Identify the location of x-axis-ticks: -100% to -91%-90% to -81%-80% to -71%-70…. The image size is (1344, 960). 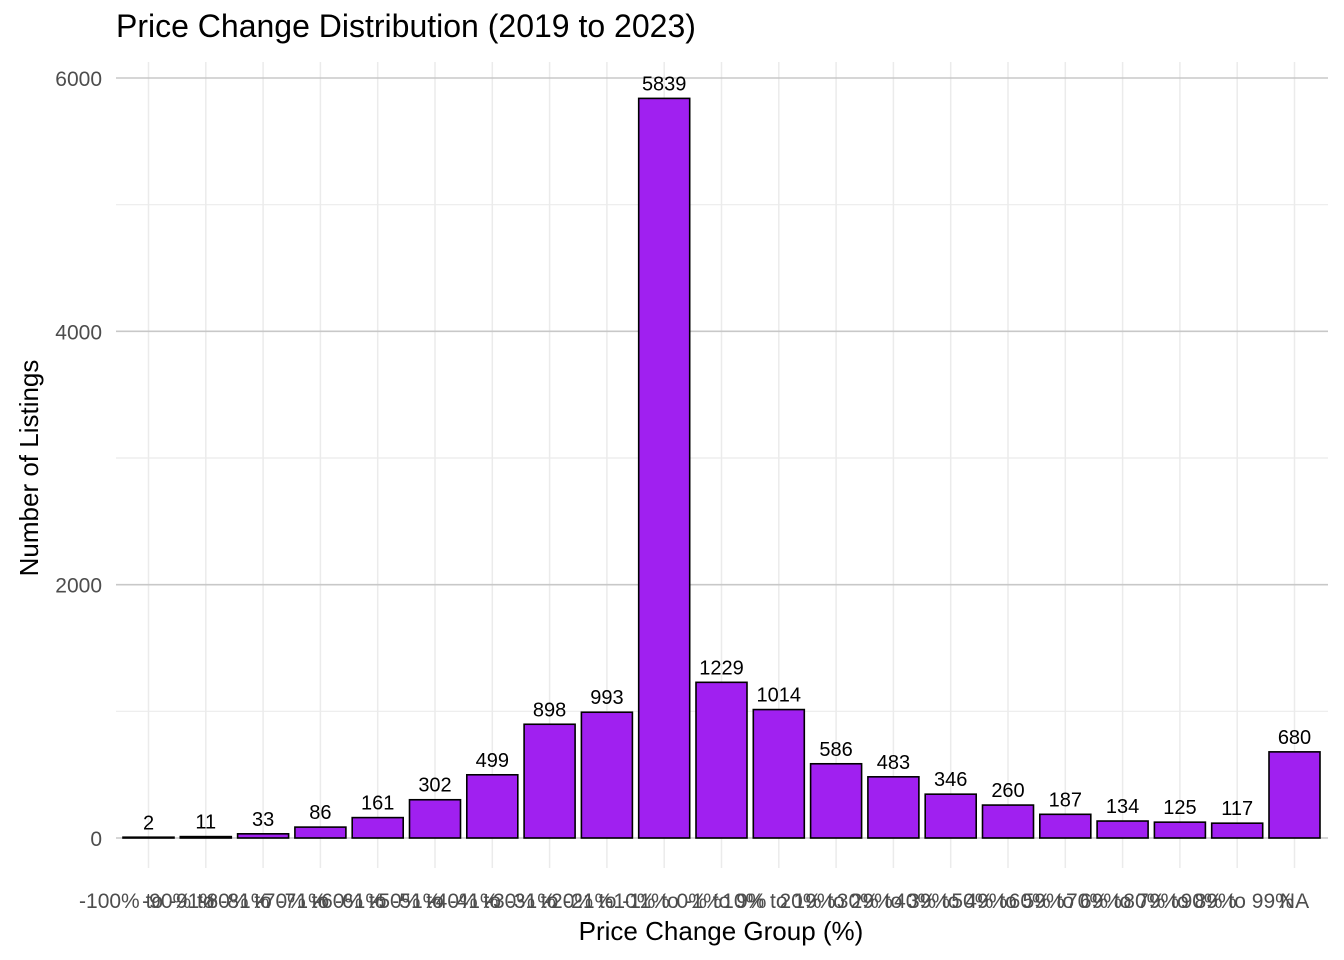
(694, 901).